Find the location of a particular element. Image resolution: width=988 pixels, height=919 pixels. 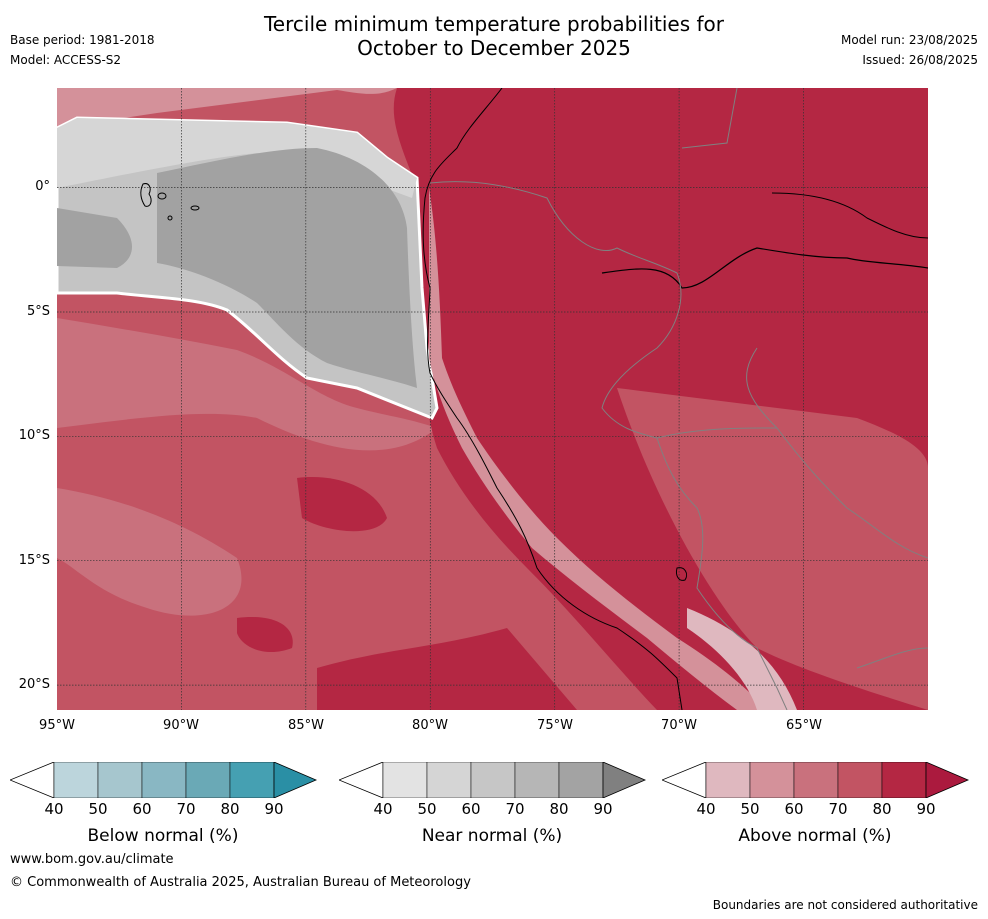

ocean-patch-60b is located at coordinates (149, 552).